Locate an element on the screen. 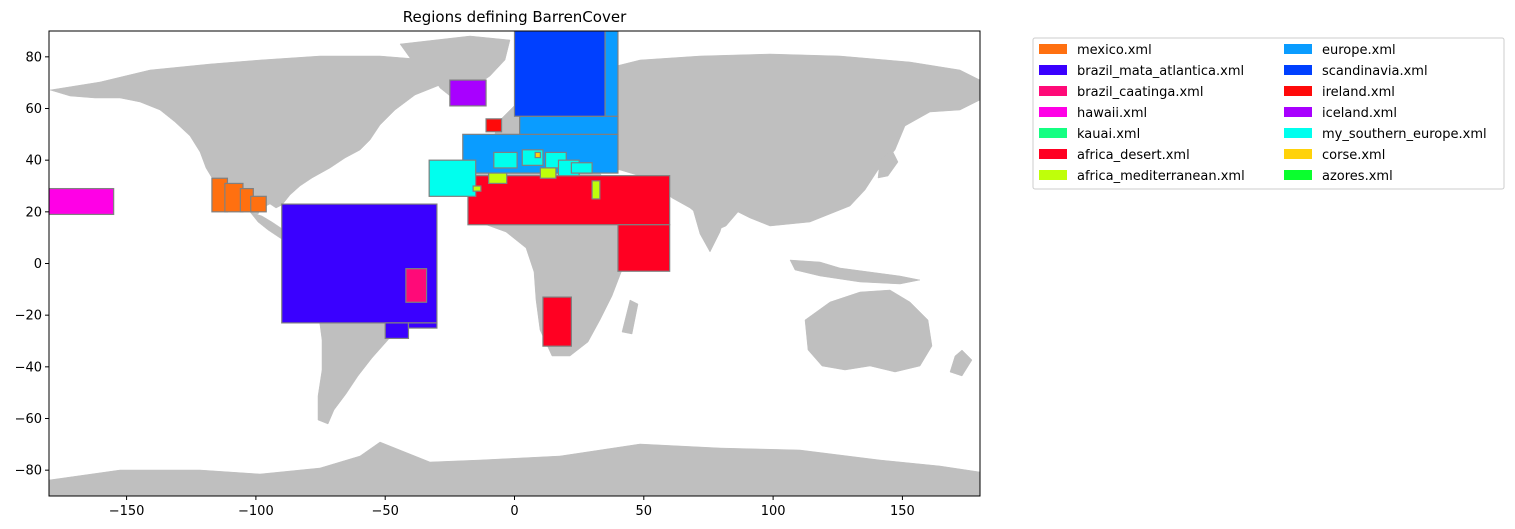 The image size is (1515, 529). legend-swatch-africa-mediterranean is located at coordinates (1053, 175).